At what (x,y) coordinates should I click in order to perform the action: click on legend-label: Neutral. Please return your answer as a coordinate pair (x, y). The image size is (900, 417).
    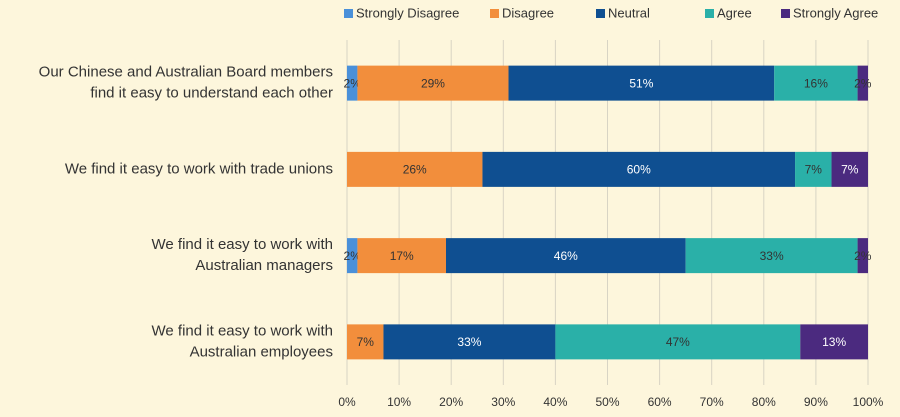
    Looking at the image, I should click on (629, 12).